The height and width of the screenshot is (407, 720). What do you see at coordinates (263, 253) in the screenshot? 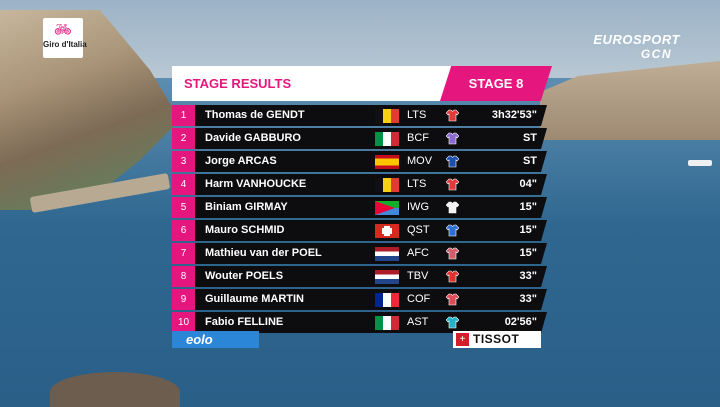
I see `rider-name: Mathieu van der POEL` at bounding box center [263, 253].